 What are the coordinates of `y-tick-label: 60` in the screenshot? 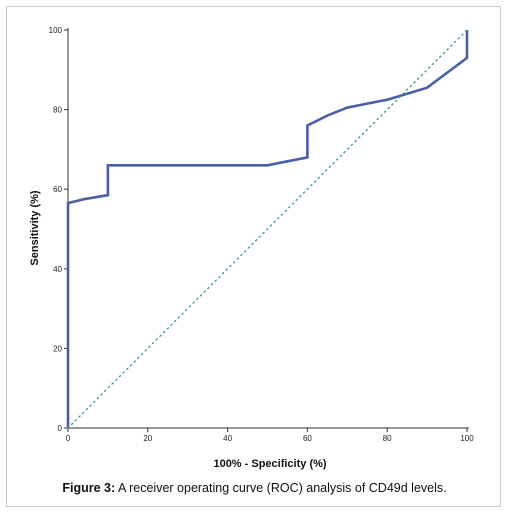 It's located at (57, 189).